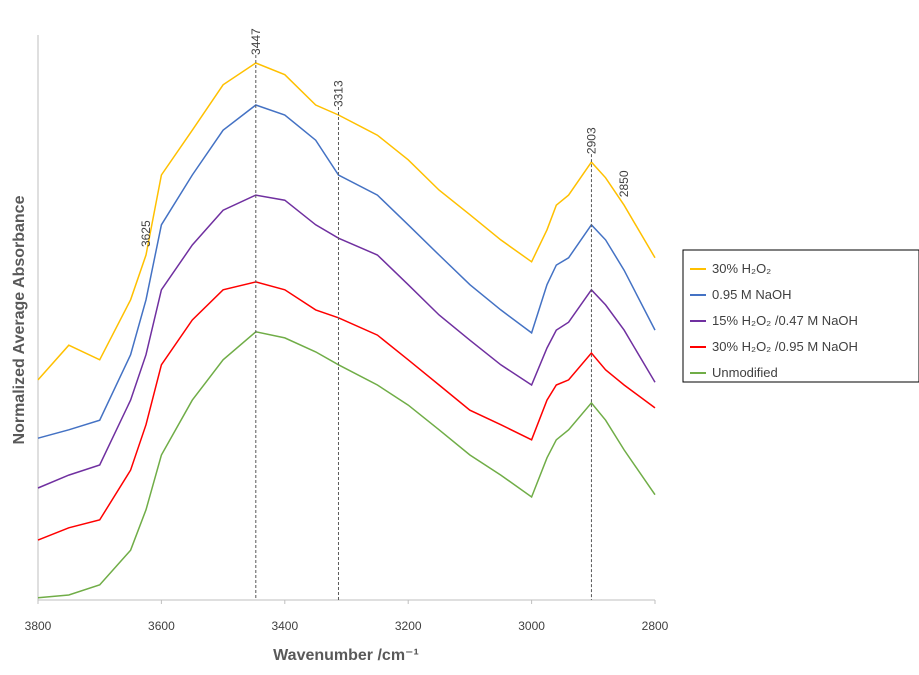 This screenshot has height=675, width=919. Describe the element at coordinates (531, 626) in the screenshot. I see `x-tick-label: 3000` at that location.